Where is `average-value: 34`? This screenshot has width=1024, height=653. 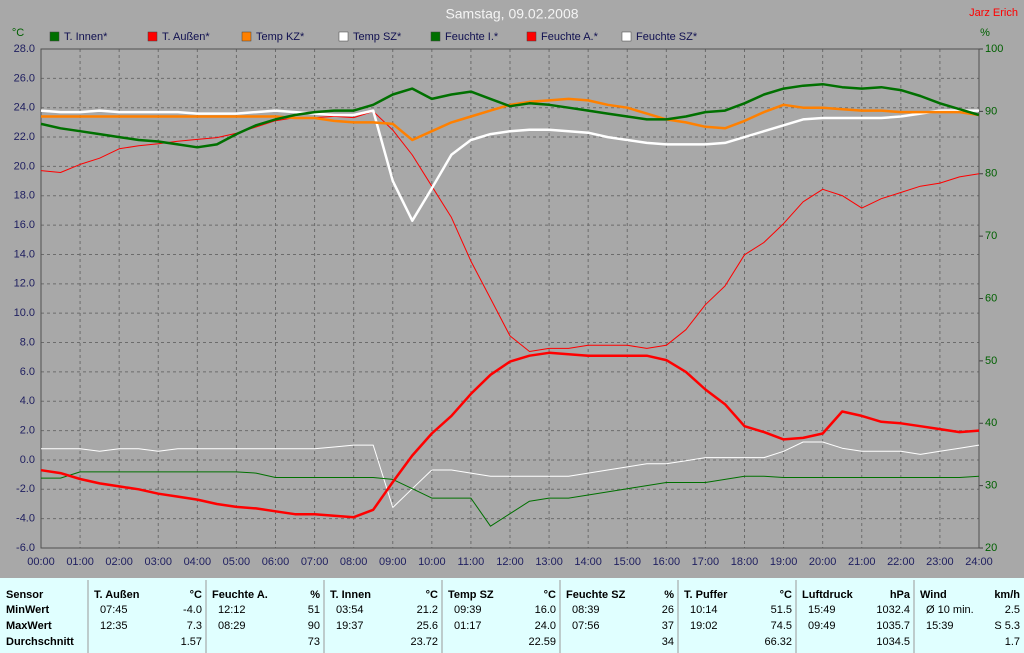 average-value: 34 is located at coordinates (668, 642).